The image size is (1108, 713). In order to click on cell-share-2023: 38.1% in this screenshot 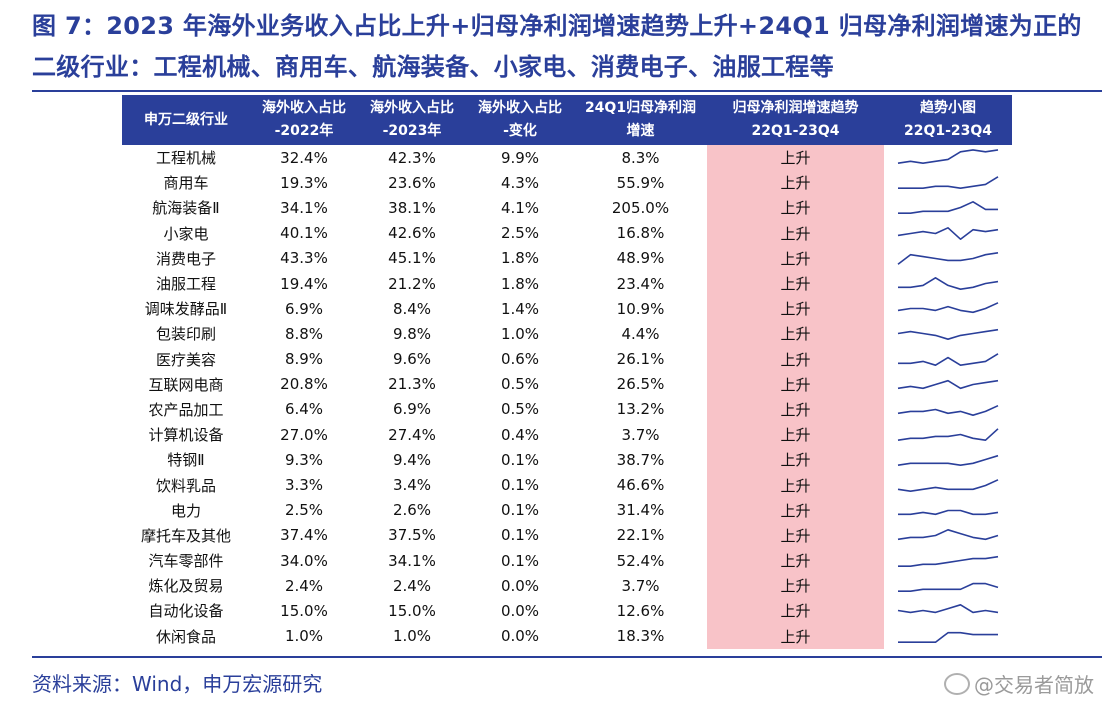, I will do `click(412, 207)`.